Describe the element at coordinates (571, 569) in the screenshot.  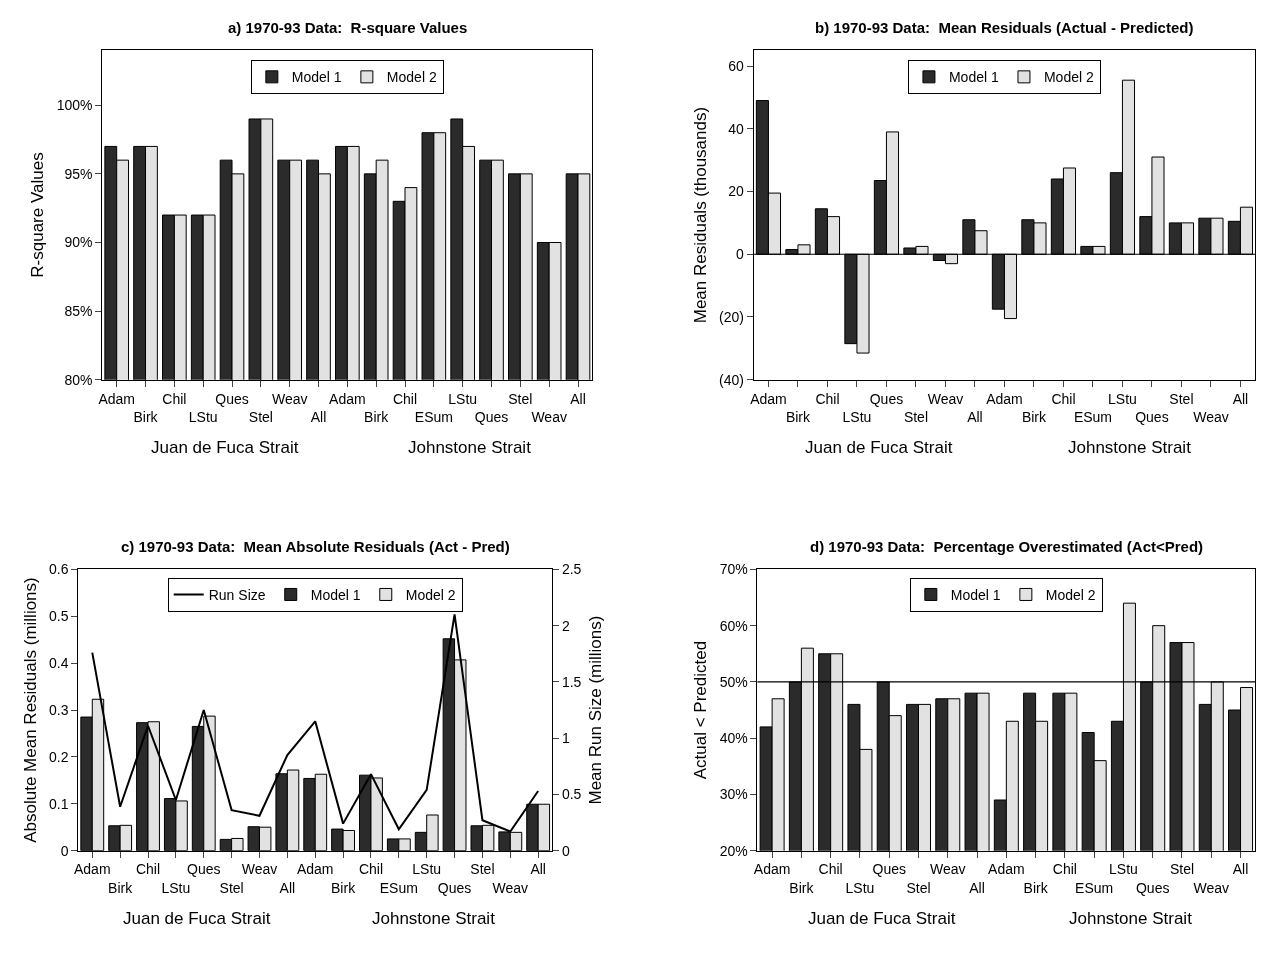
I see `y2-tick-label: 2.5` at that location.